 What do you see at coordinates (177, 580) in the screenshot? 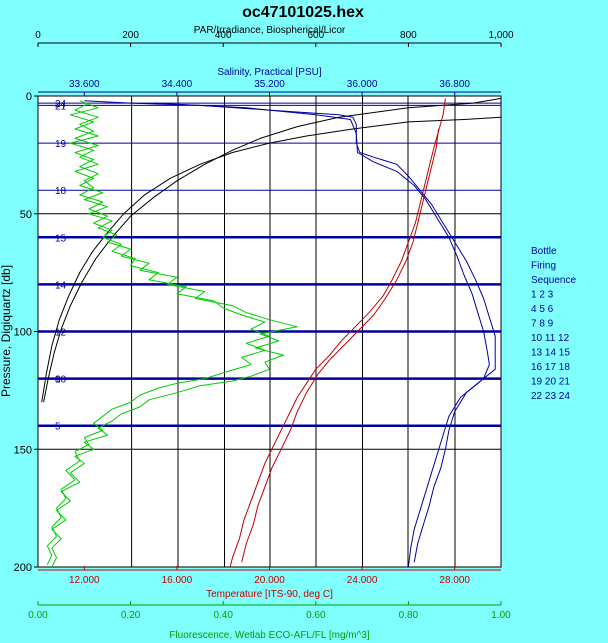
I see `x-tick-label-temp: 16.000` at bounding box center [177, 580].